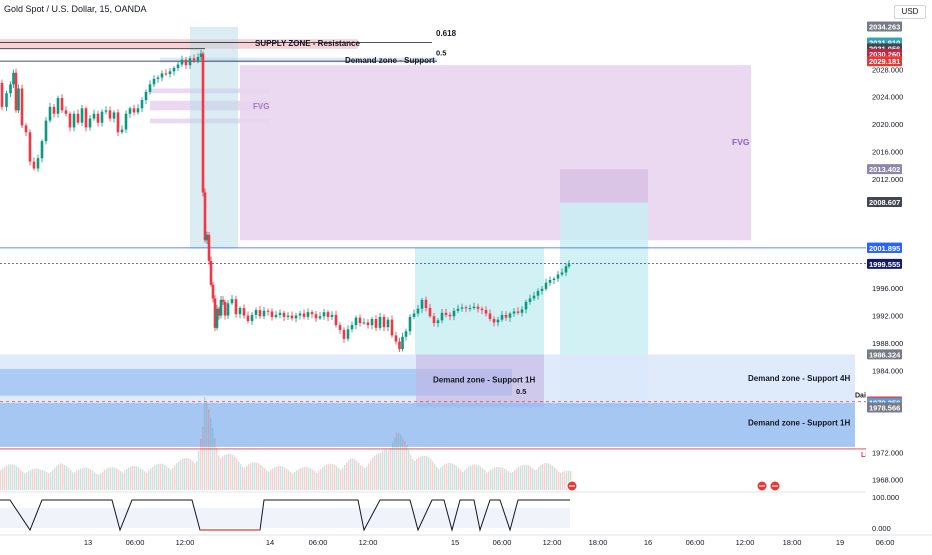 The image size is (932, 555). What do you see at coordinates (887, 179) in the screenshot?
I see `price-tick-label: 2012.000` at bounding box center [887, 179].